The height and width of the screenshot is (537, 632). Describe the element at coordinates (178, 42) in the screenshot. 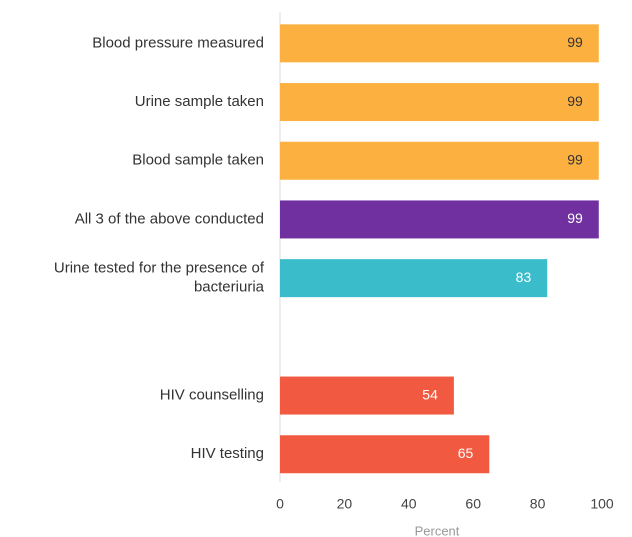

I see `y-tick-label: Blood pressure measured` at that location.